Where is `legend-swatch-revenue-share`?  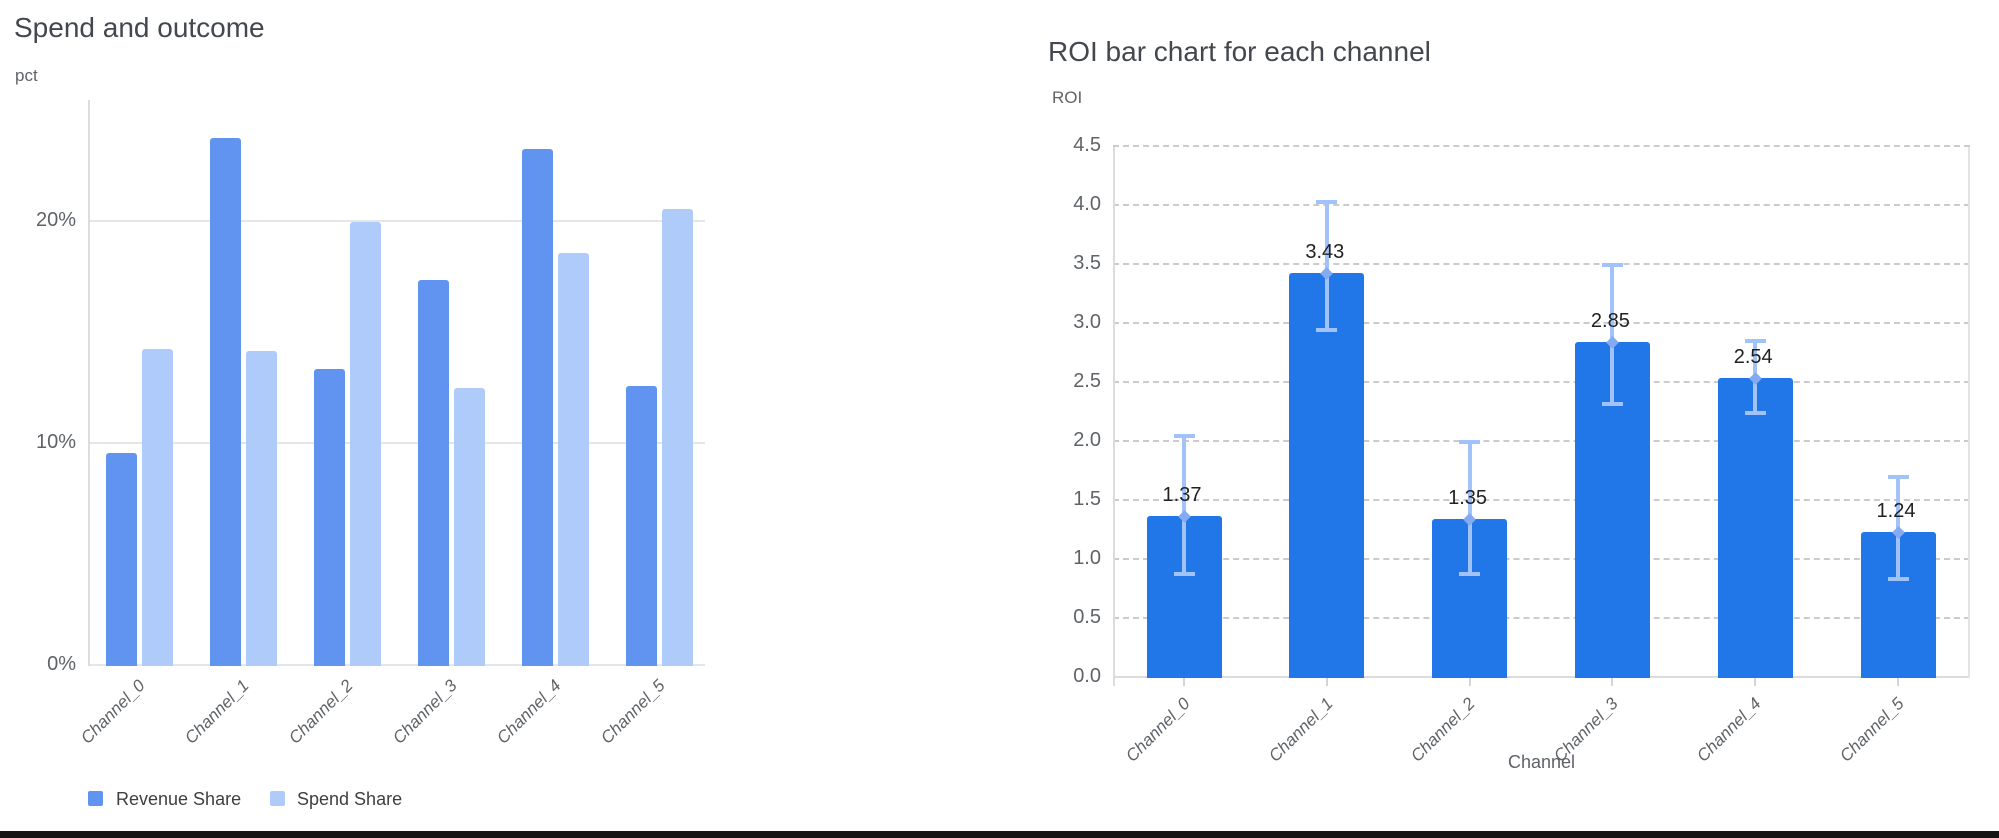
legend-swatch-revenue-share is located at coordinates (95, 798).